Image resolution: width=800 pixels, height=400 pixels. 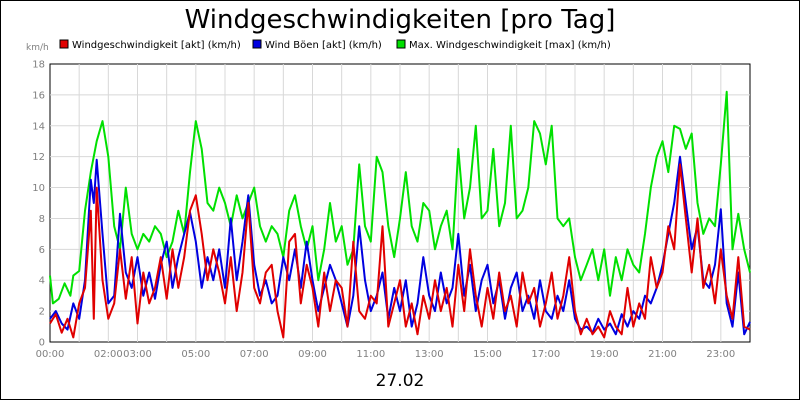 I want to click on y-tick-label: 0, so click(x=42, y=343).